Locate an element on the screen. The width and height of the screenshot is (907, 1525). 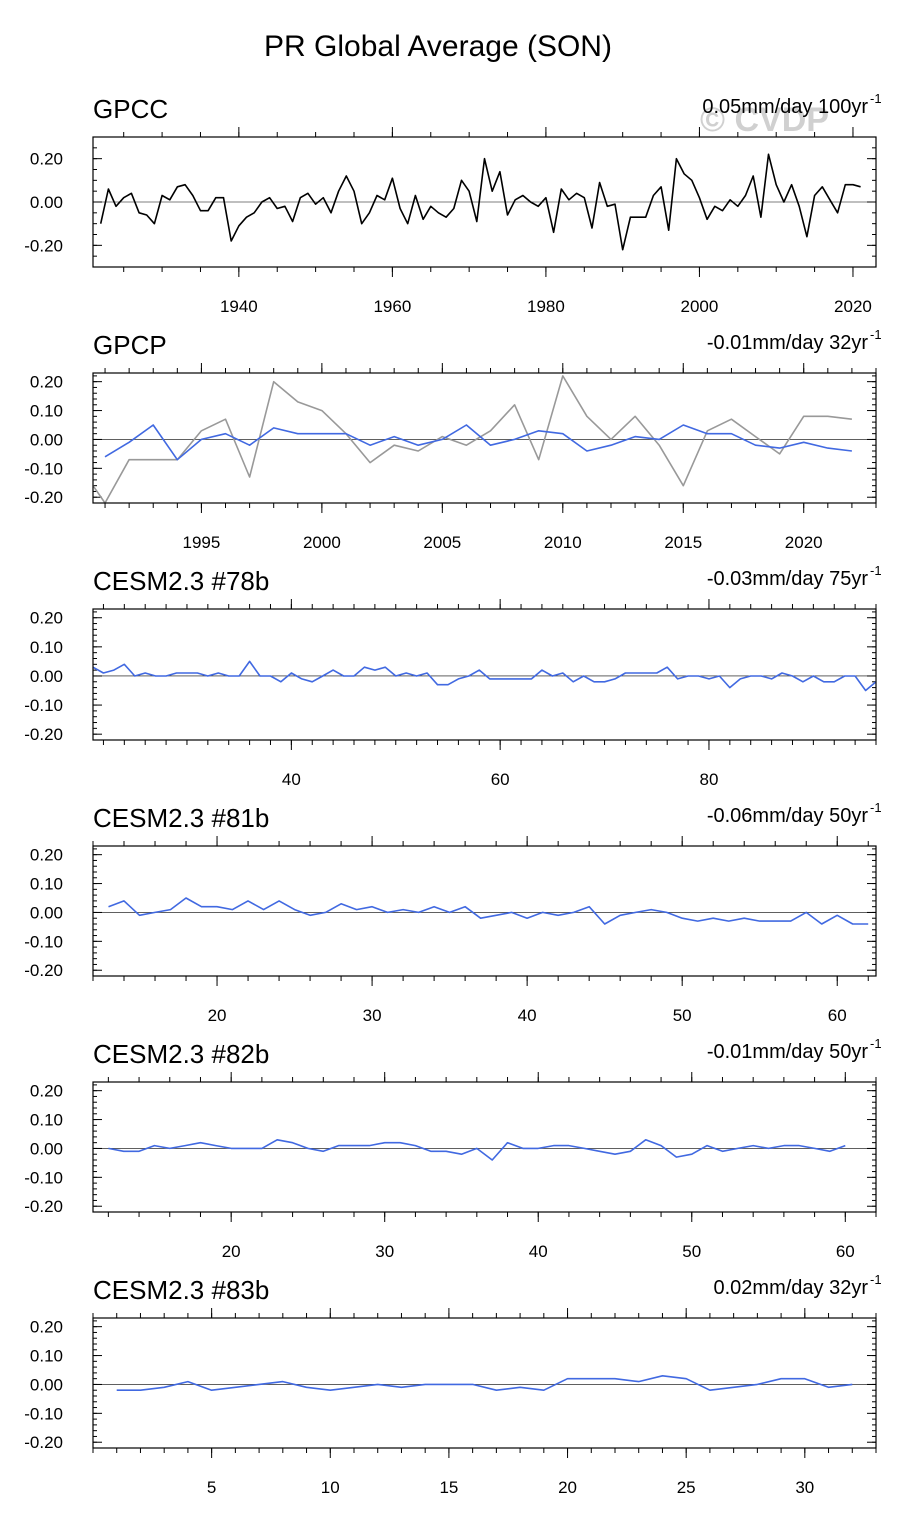
trend-label: -0.06mm/day 50yr is located at coordinates (788, 816).